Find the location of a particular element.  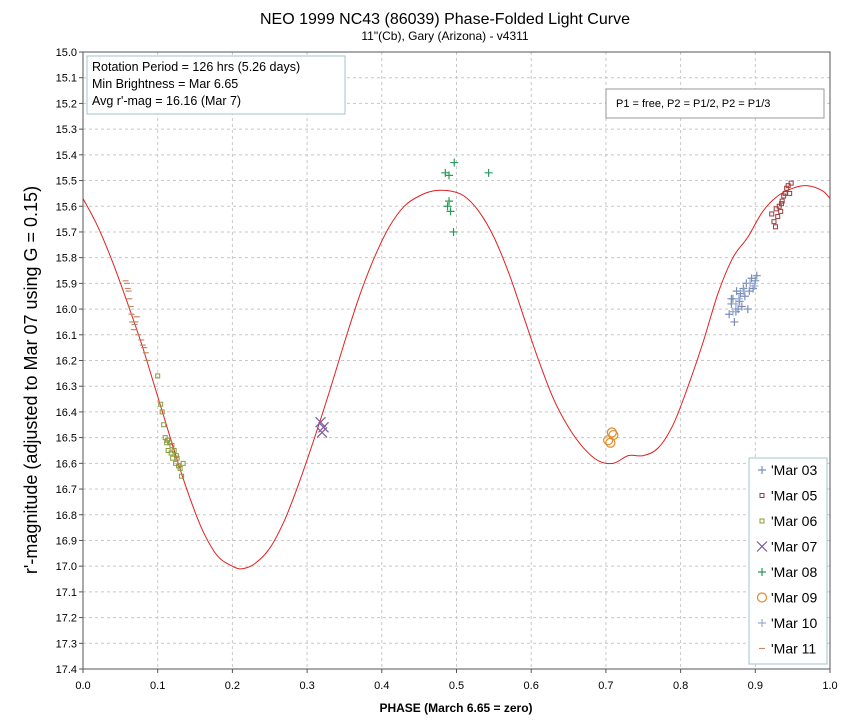

info-box-frame is located at coordinates (216, 85).